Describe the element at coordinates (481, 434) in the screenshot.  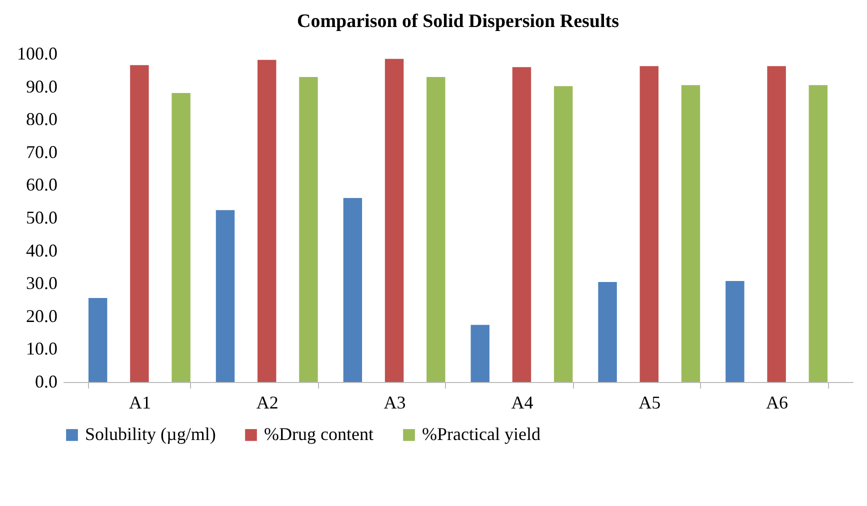
I see `legend-label: %Practical yield` at that location.